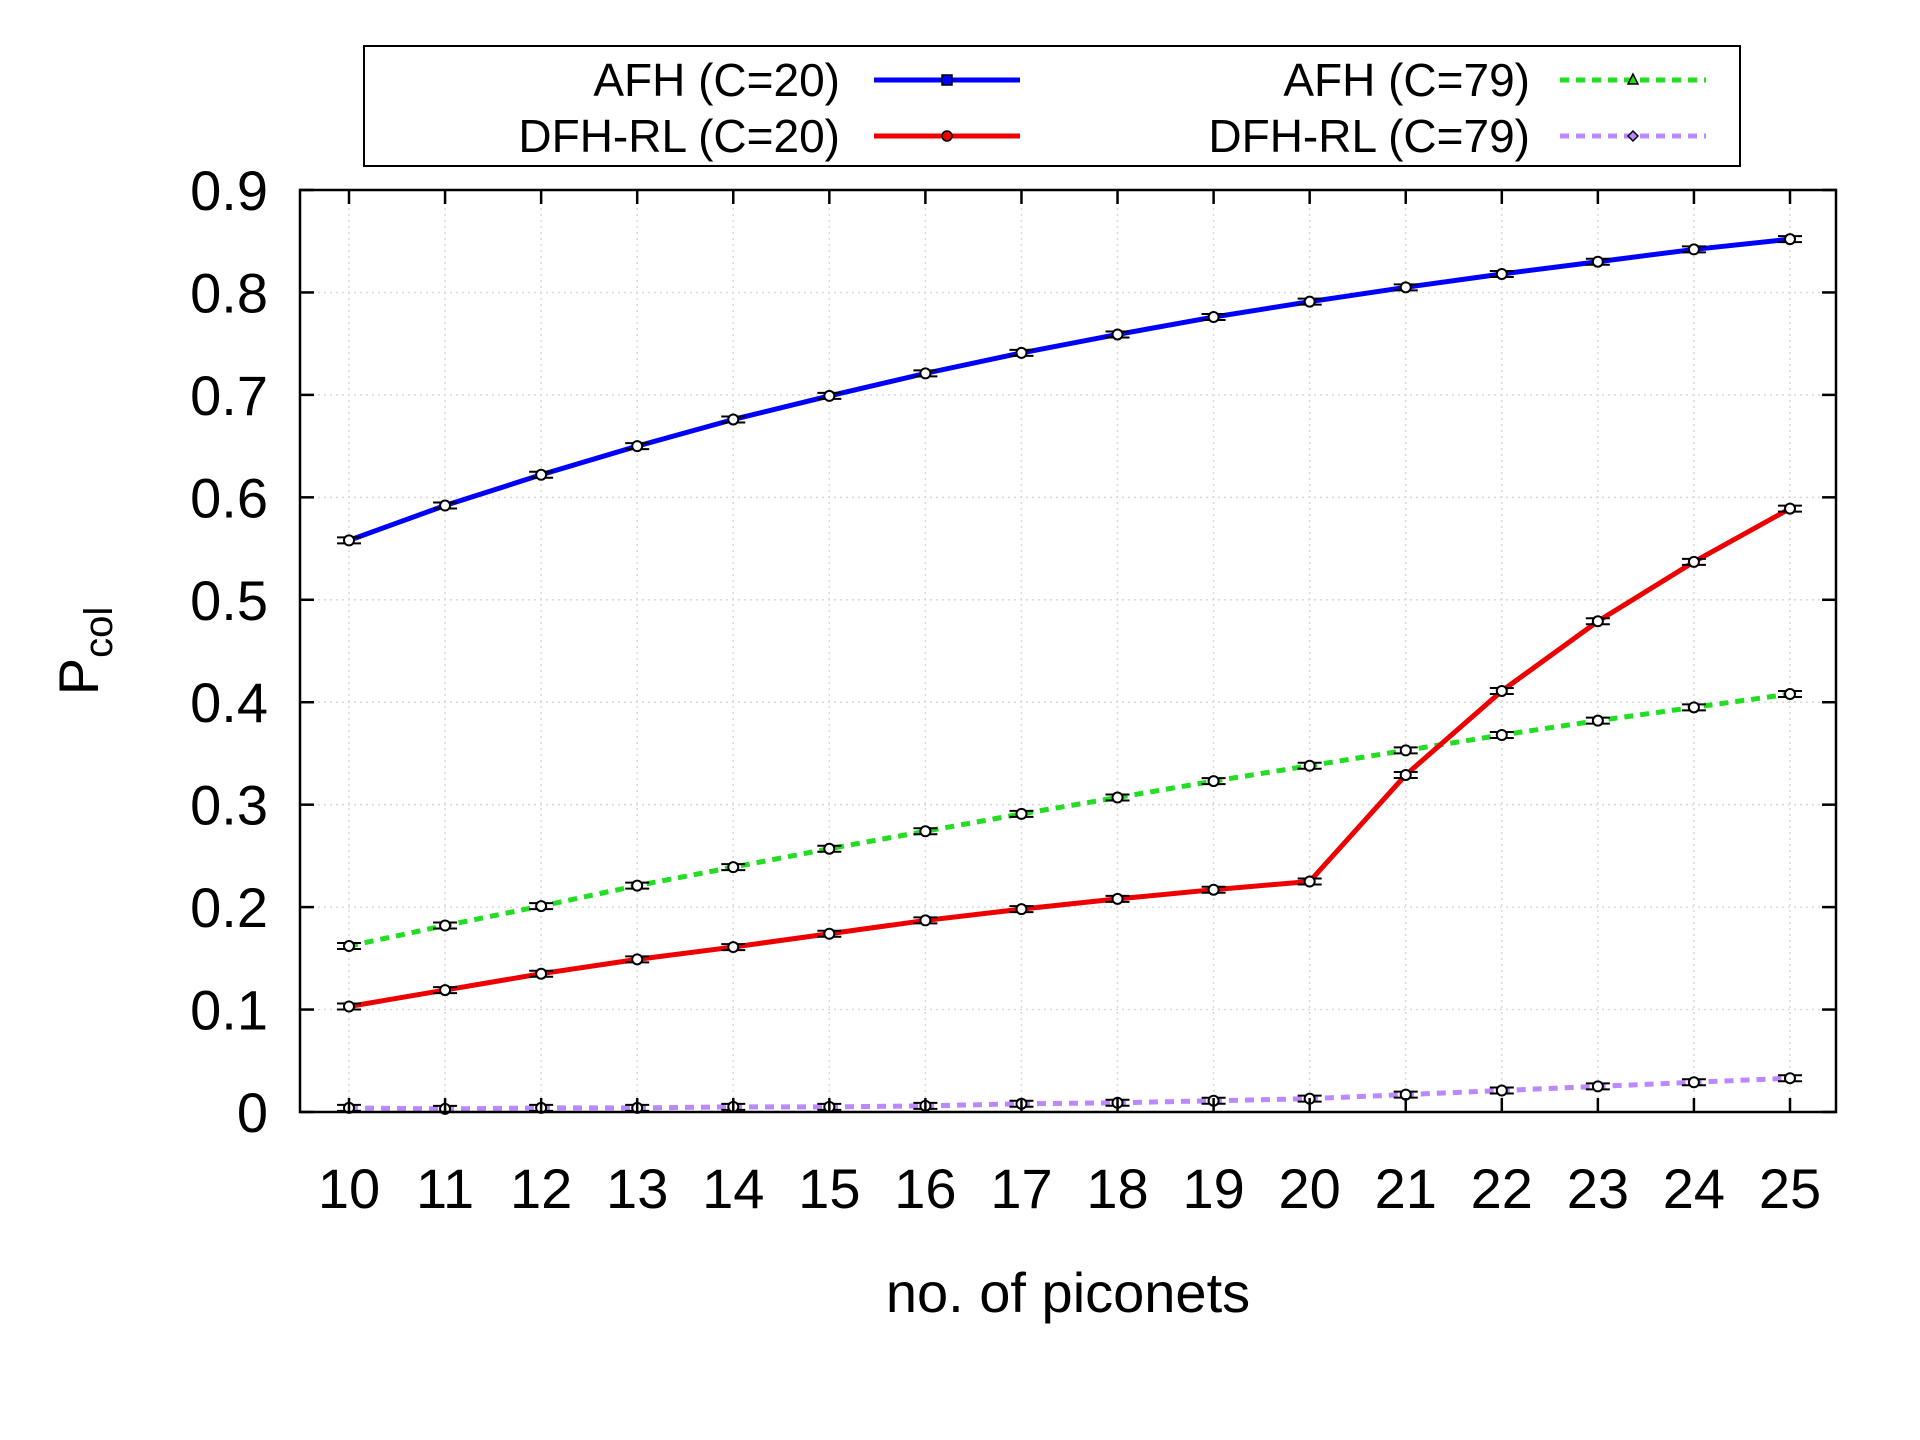 The image size is (1920, 1440). What do you see at coordinates (445, 1188) in the screenshot?
I see `x-tick-label: 11` at bounding box center [445, 1188].